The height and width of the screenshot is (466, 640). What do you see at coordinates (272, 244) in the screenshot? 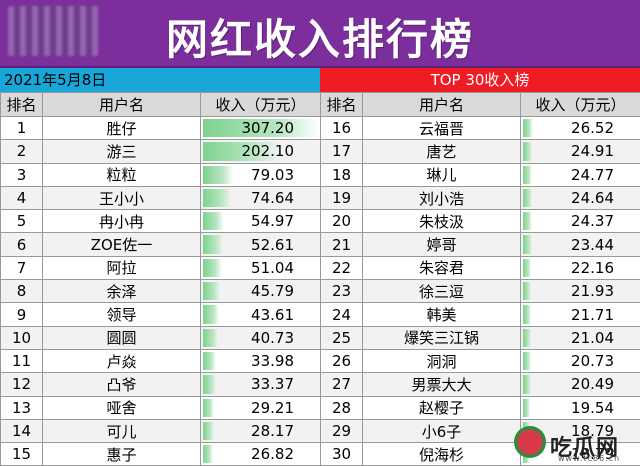
I see `income-value: 52.61` at bounding box center [272, 244].